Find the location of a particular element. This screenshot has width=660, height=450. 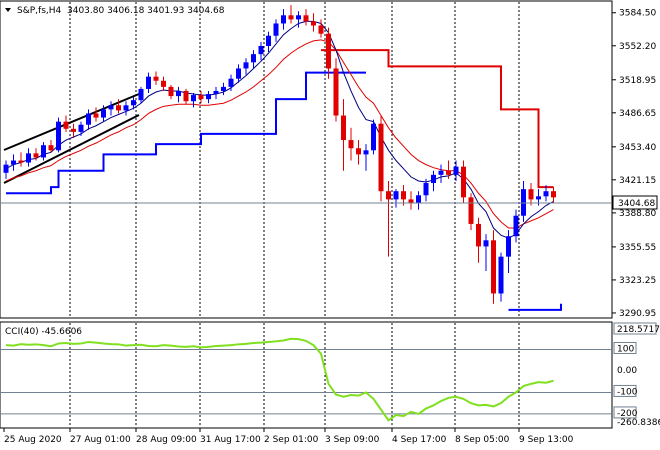

cci-axis-label: -100 is located at coordinates (627, 392).